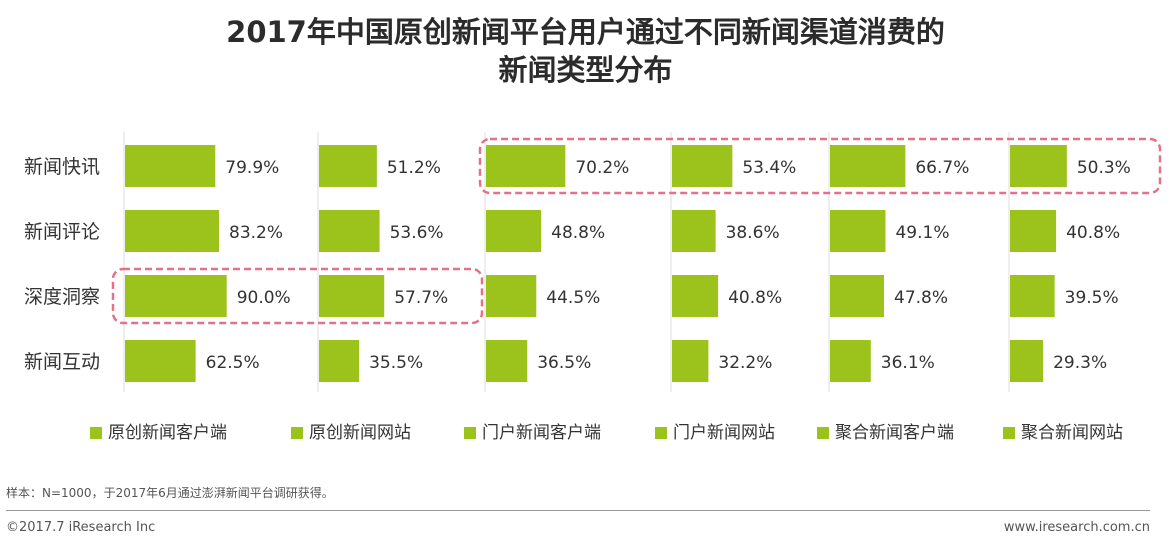 The image size is (1171, 544). I want to click on category-label: 深度洞察, so click(62, 297).